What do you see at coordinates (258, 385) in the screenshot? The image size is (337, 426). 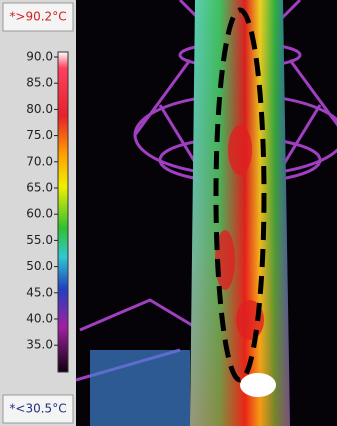 I see `white-spot` at bounding box center [258, 385].